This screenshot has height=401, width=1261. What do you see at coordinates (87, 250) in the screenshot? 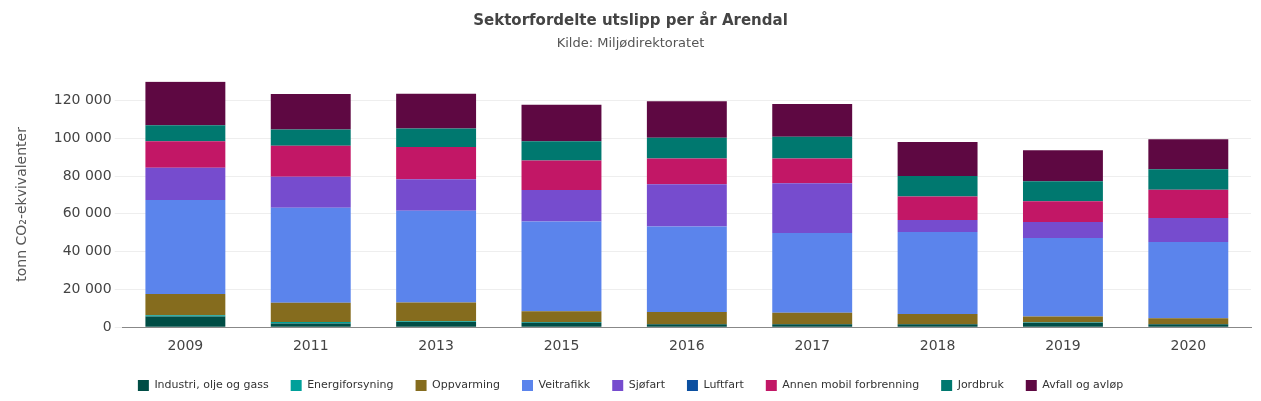
I see `y-tick-label: 40 000` at bounding box center [87, 250].